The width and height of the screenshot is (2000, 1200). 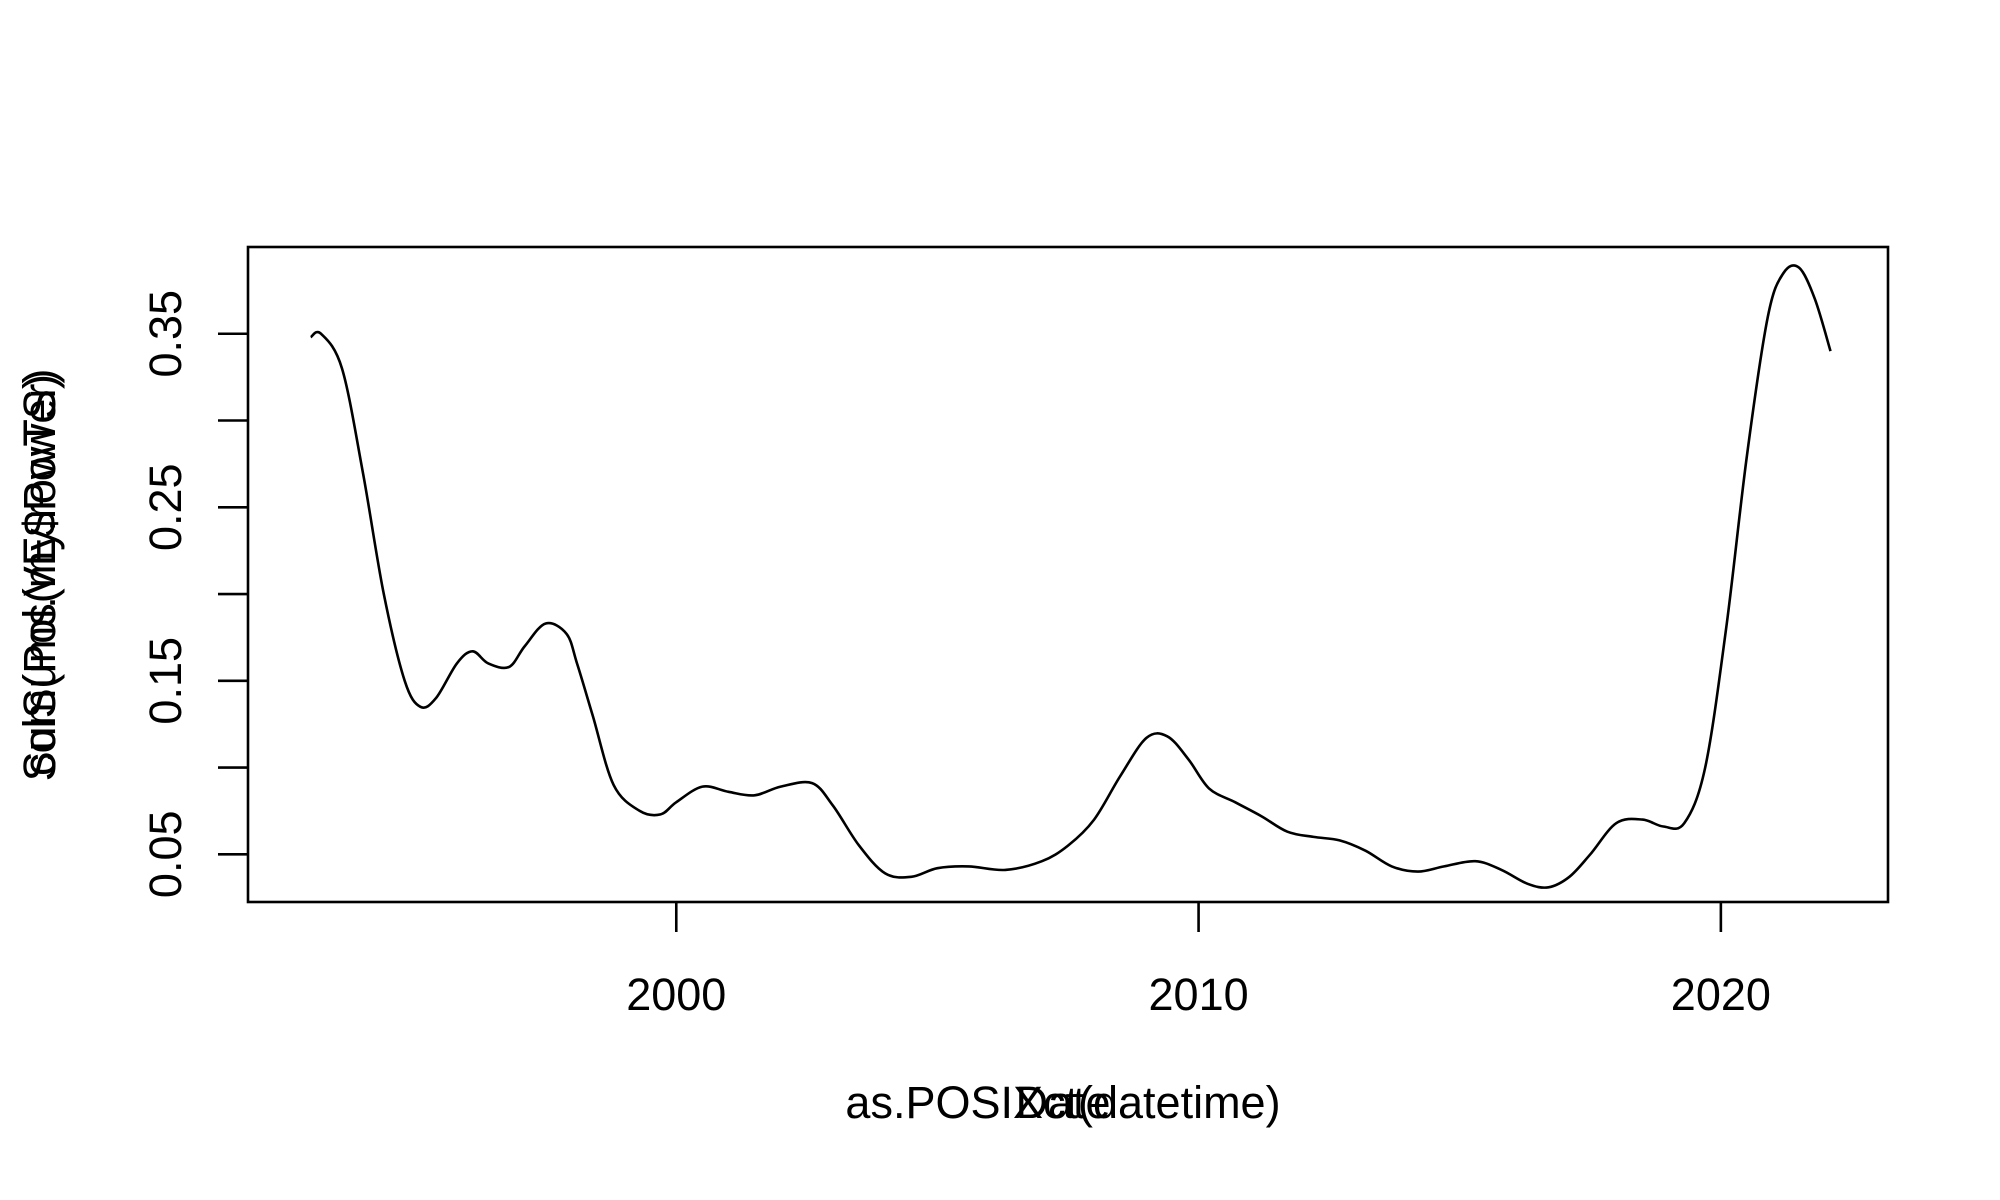 What do you see at coordinates (1199, 994) in the screenshot?
I see `x-tick-label: 2010` at bounding box center [1199, 994].